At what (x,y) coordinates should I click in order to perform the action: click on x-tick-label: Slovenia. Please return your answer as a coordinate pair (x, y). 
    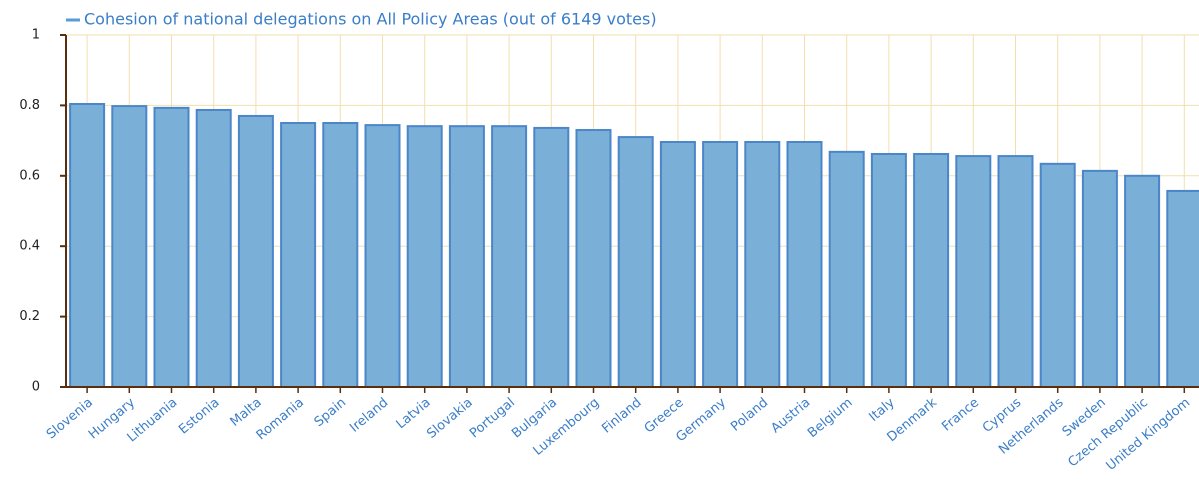
    Looking at the image, I should click on (70, 418).